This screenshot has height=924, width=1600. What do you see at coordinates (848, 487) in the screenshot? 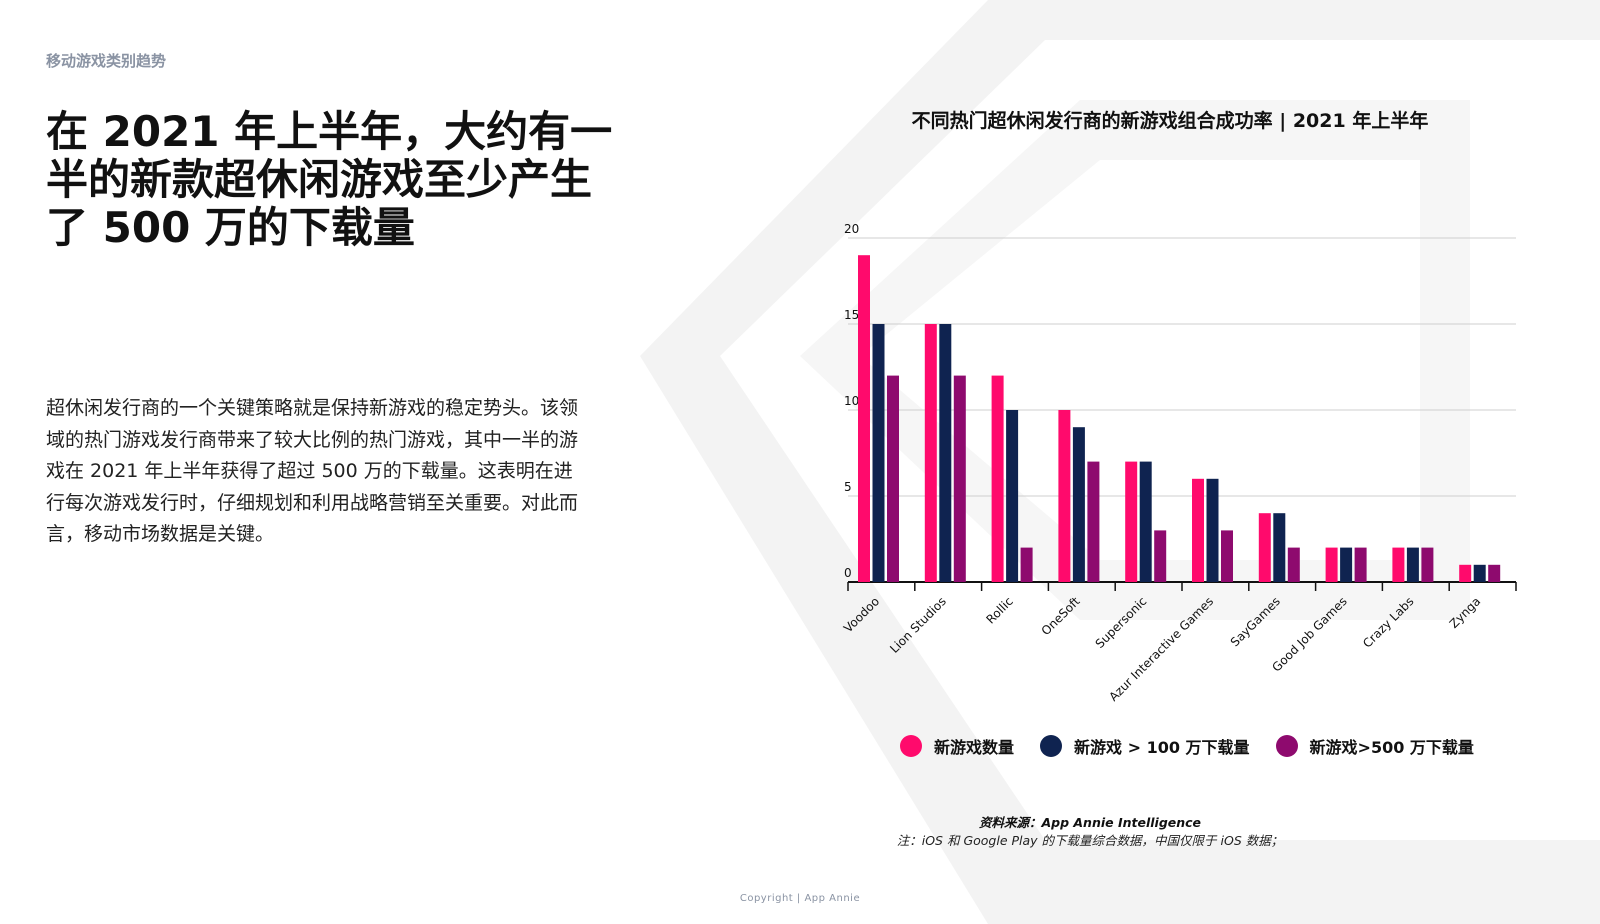
I see `y-tick-label: 5` at bounding box center [848, 487].